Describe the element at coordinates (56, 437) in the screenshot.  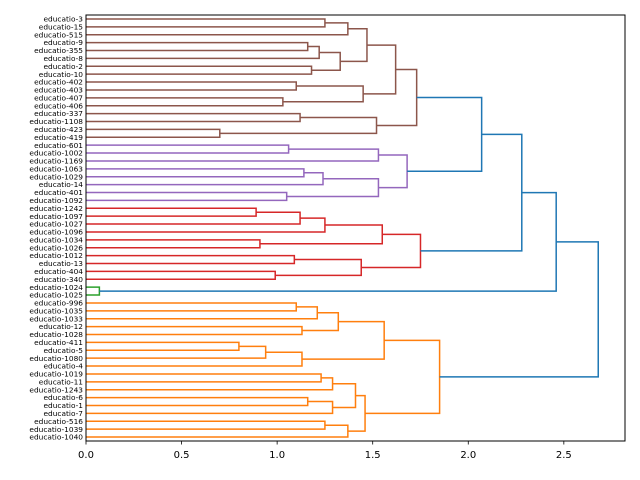
I see `leaf-label: educatio-1040` at that location.